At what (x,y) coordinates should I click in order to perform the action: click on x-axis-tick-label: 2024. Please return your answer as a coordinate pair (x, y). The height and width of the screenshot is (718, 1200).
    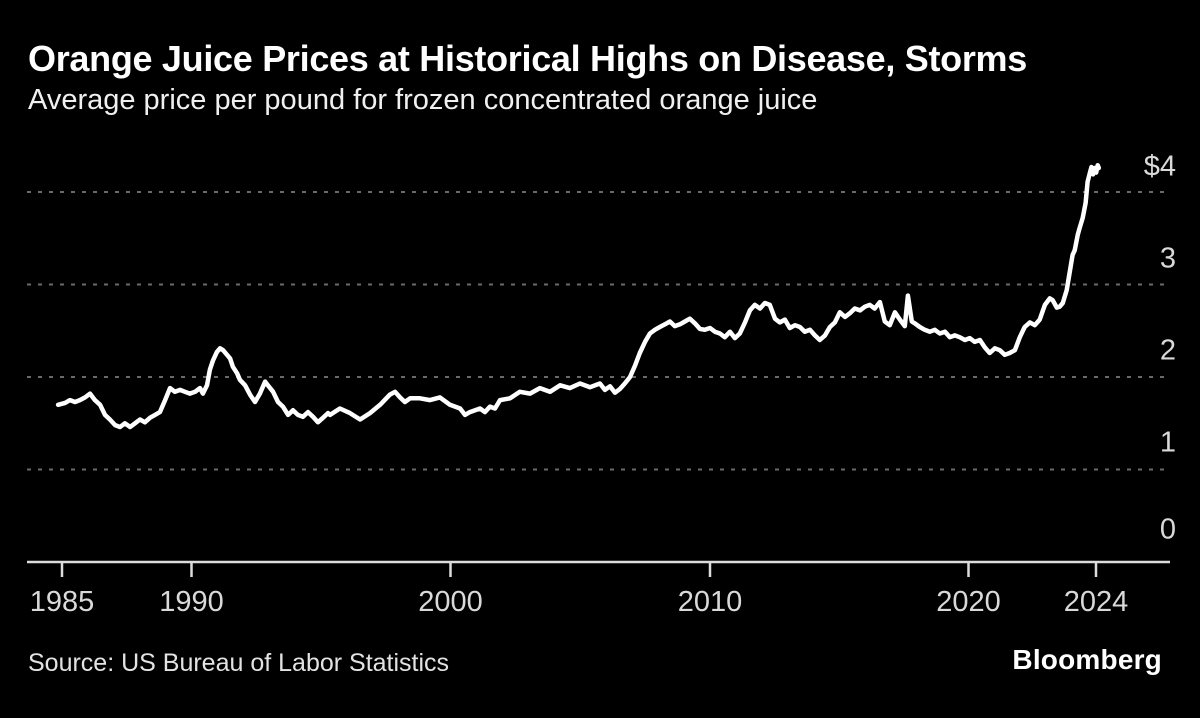
    Looking at the image, I should click on (1096, 602).